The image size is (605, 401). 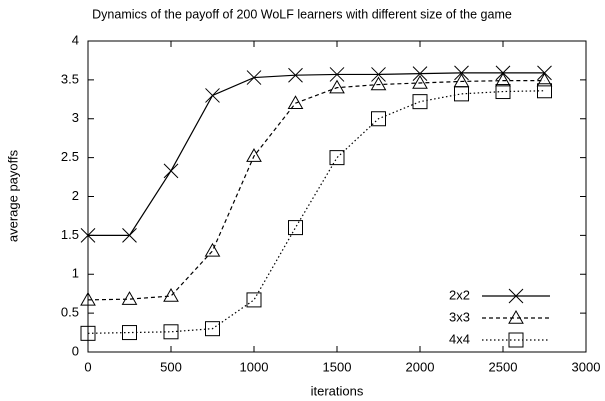 I want to click on y-tick-label: 1.5, so click(x=70, y=234).